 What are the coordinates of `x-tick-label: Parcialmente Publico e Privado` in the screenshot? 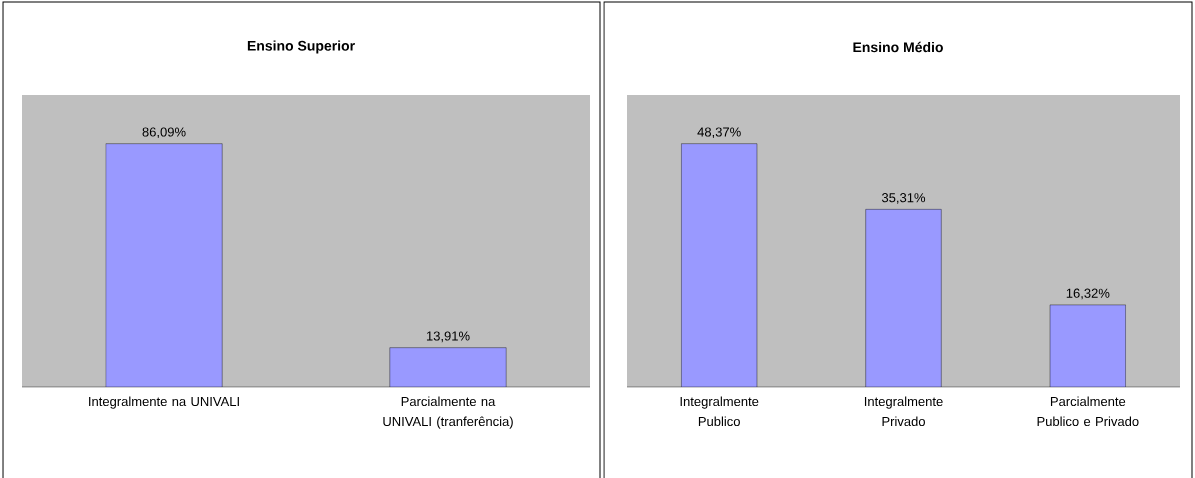 It's located at (1088, 411).